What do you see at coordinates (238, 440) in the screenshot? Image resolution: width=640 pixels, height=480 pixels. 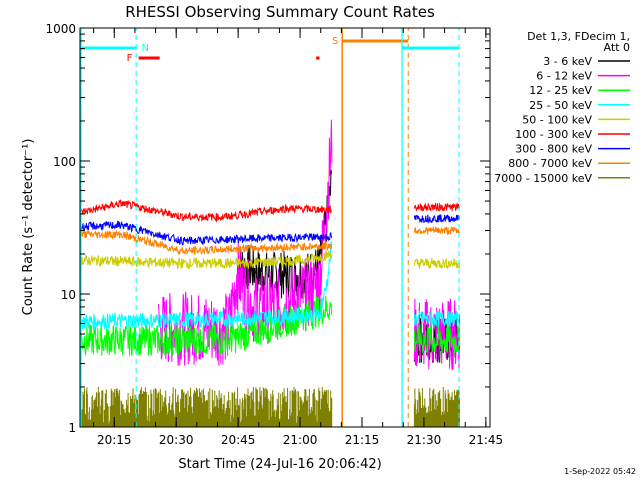 I see `x-tick-label: 20:45` at bounding box center [238, 440].